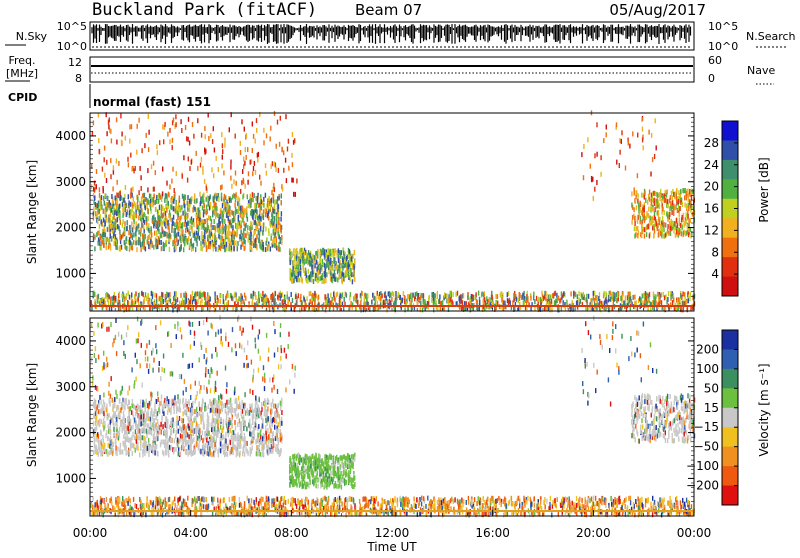  What do you see at coordinates (657, 10) in the screenshot?
I see `date-label: 05/Aug/2017` at bounding box center [657, 10].